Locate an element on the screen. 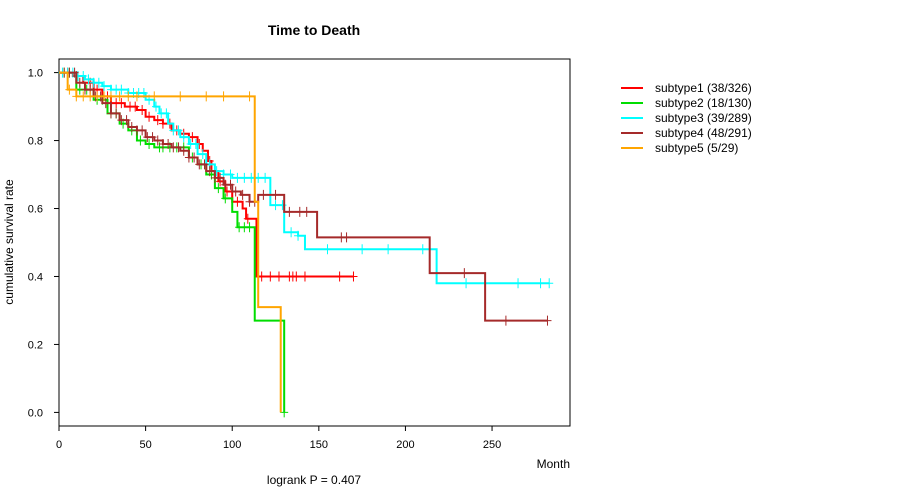 The height and width of the screenshot is (500, 900). x-tick-label: 150 is located at coordinates (319, 445).